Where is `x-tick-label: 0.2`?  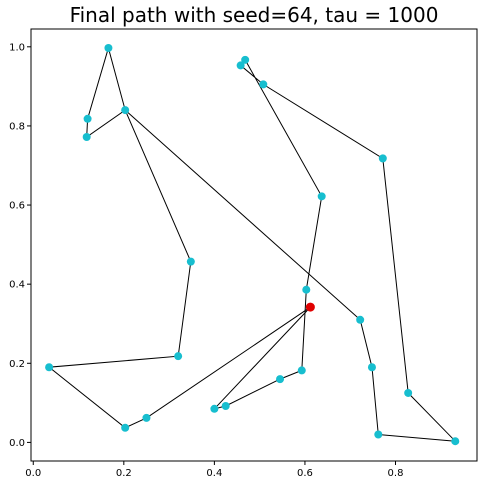
x-tick-label: 0.2 is located at coordinates (124, 473).